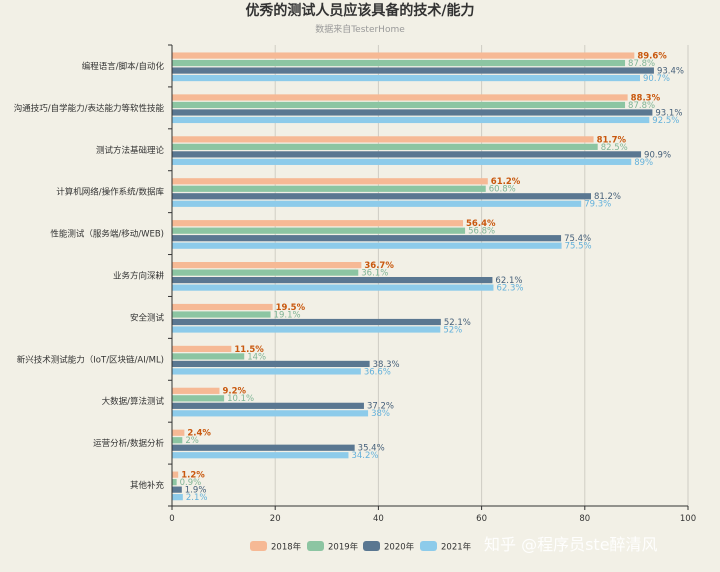  I want to click on data-label: 81.7%, so click(612, 140).